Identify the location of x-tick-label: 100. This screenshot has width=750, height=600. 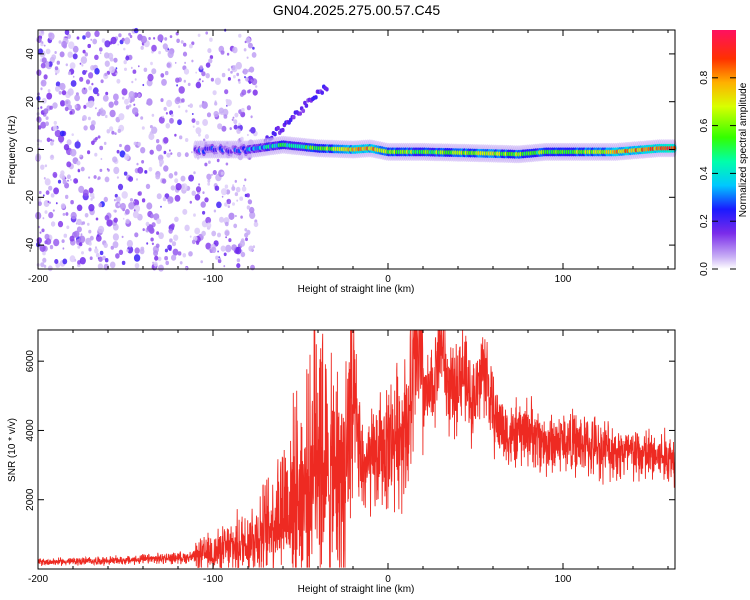
(563, 279).